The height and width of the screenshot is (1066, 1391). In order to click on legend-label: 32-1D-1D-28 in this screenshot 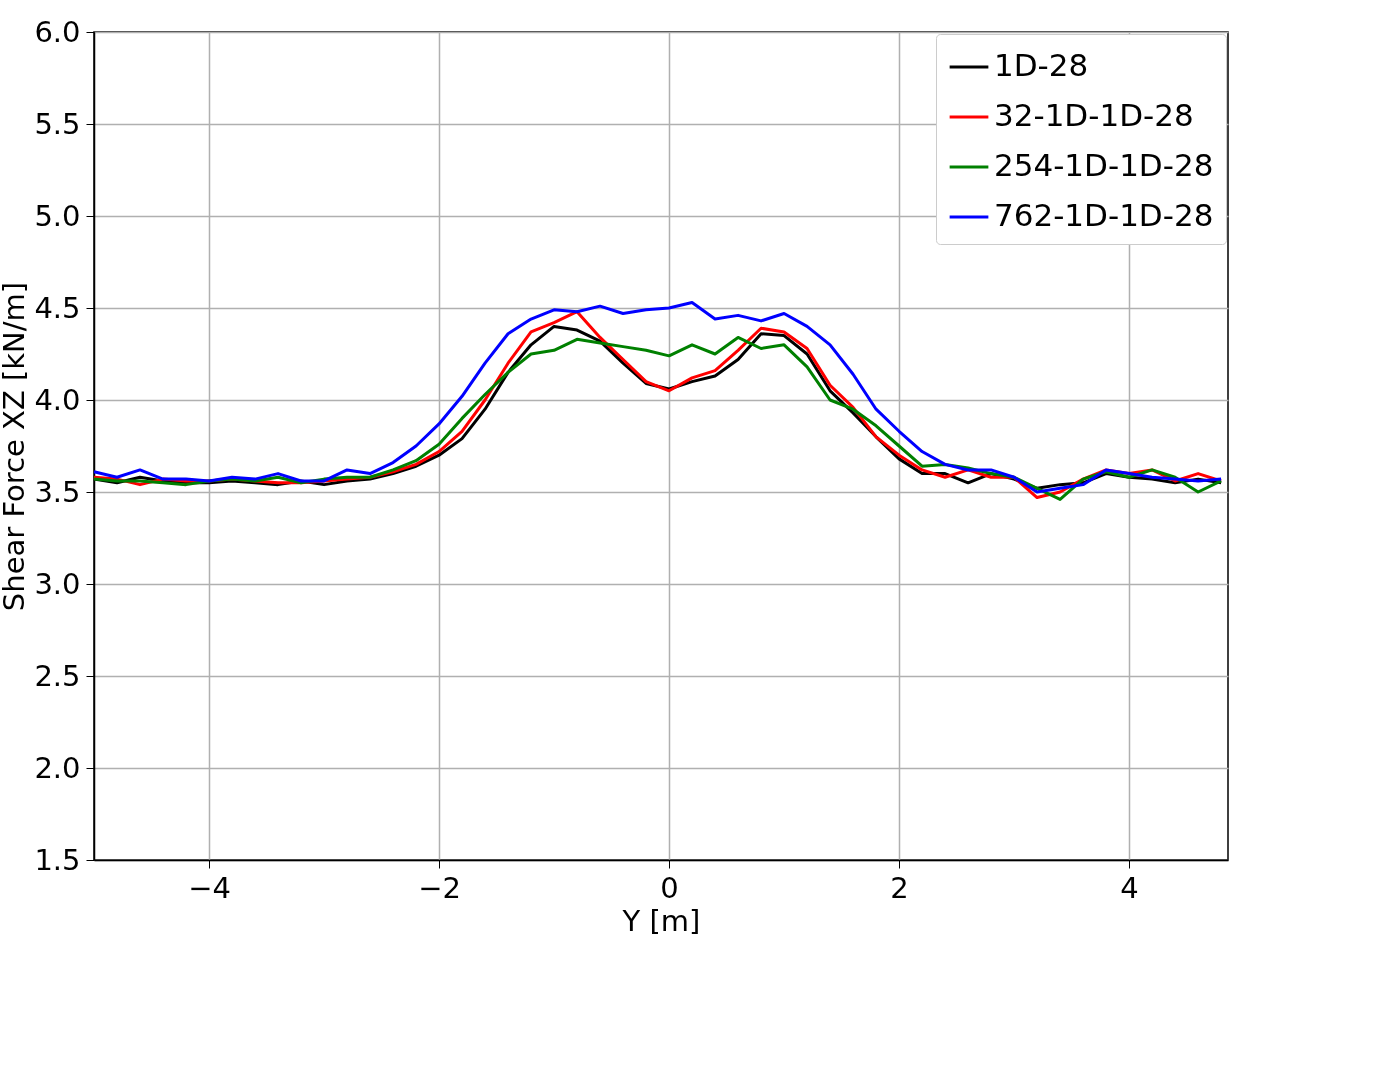, I will do `click(1094, 115)`.